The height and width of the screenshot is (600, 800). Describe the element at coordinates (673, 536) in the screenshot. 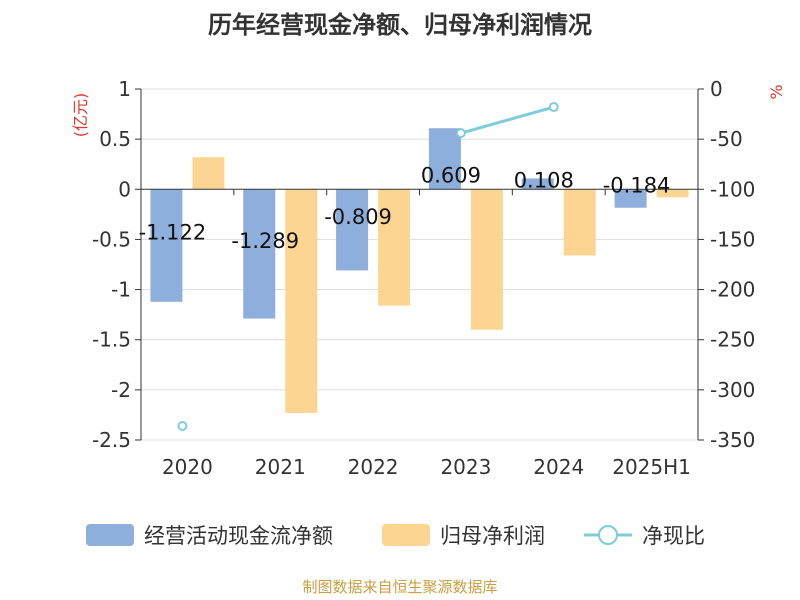

I see `legend-label-ratio: 净现比` at that location.